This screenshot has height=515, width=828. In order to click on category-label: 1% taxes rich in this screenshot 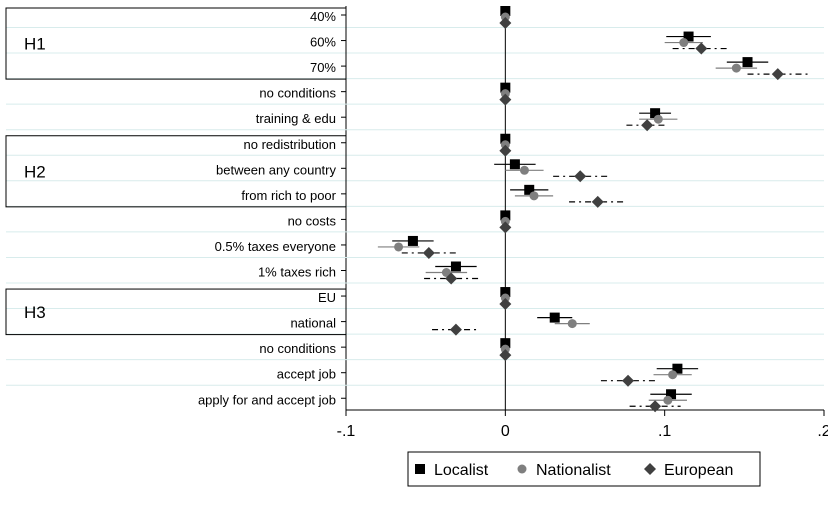, I will do `click(297, 272)`.